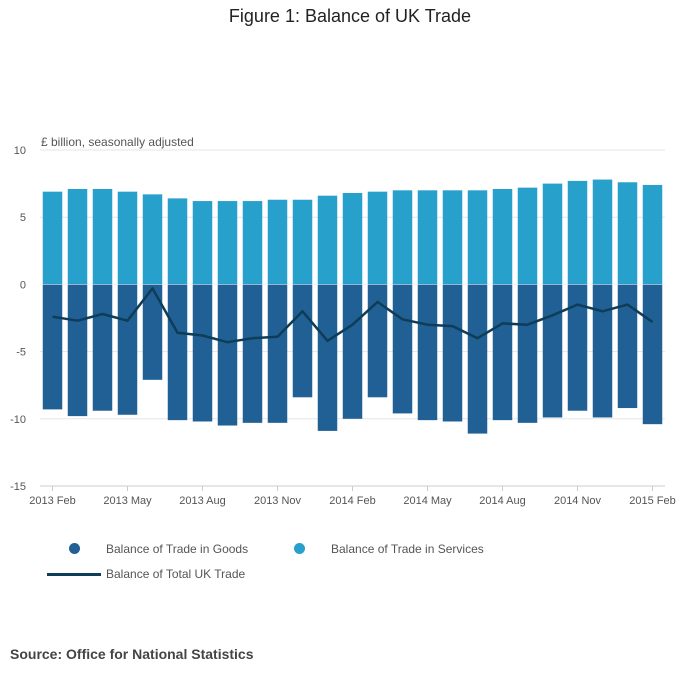 The height and width of the screenshot is (682, 700). Describe the element at coordinates (21, 353) in the screenshot. I see `y-tick-label: -5` at that location.